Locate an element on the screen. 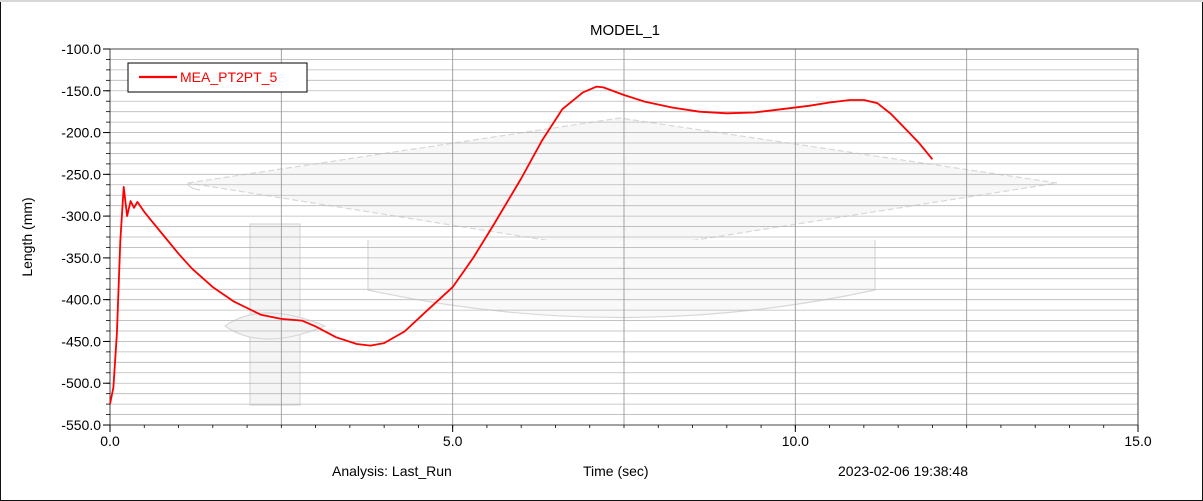 This screenshot has height=501, width=1203. timestamp-label: 2023-02-06 19:38:48 is located at coordinates (903, 471).